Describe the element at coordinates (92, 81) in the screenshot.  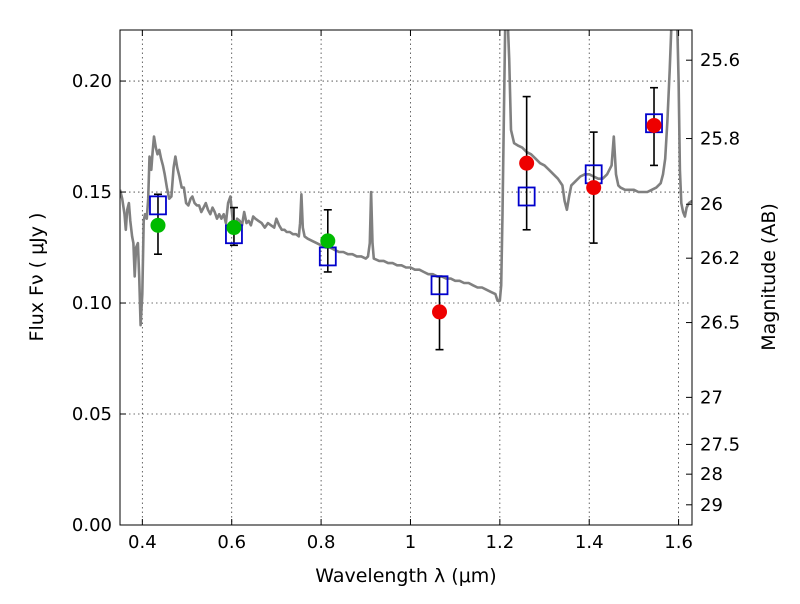
I see `y-tick-label: 0.20` at that location.